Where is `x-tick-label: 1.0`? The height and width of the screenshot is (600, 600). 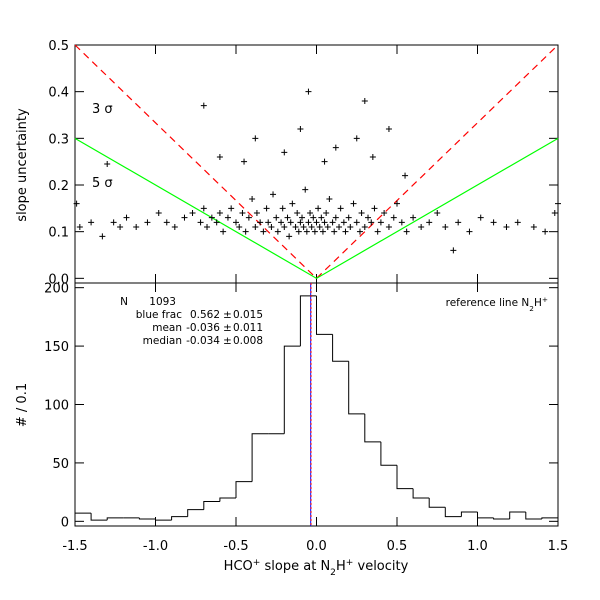
x-tick-label: 1.0 is located at coordinates (477, 546).